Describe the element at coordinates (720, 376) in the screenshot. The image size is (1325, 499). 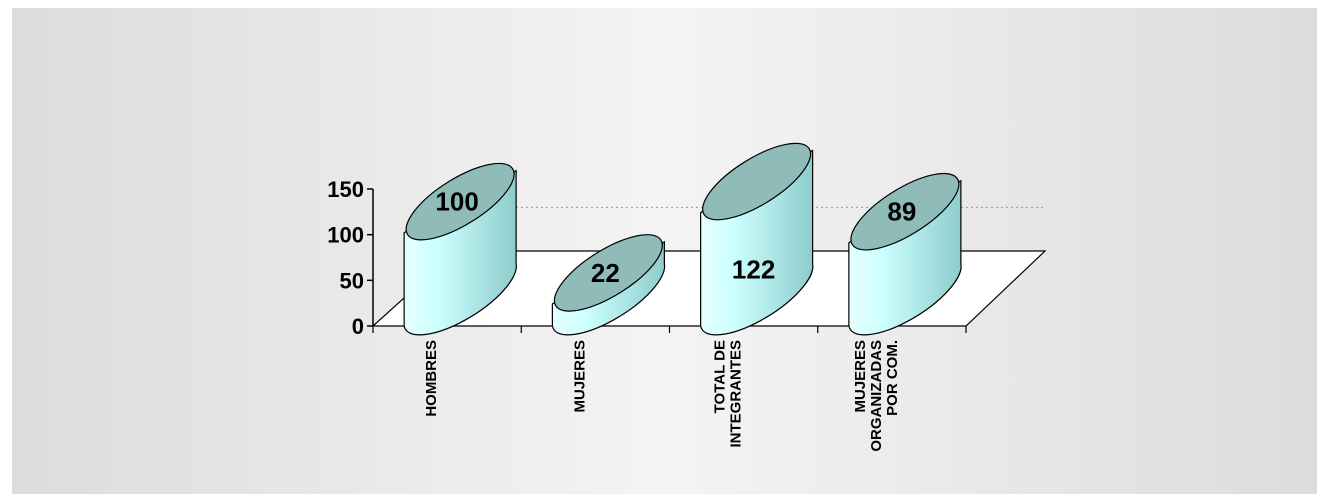
I see `x-category-line-3-1: TOTAL DE` at that location.